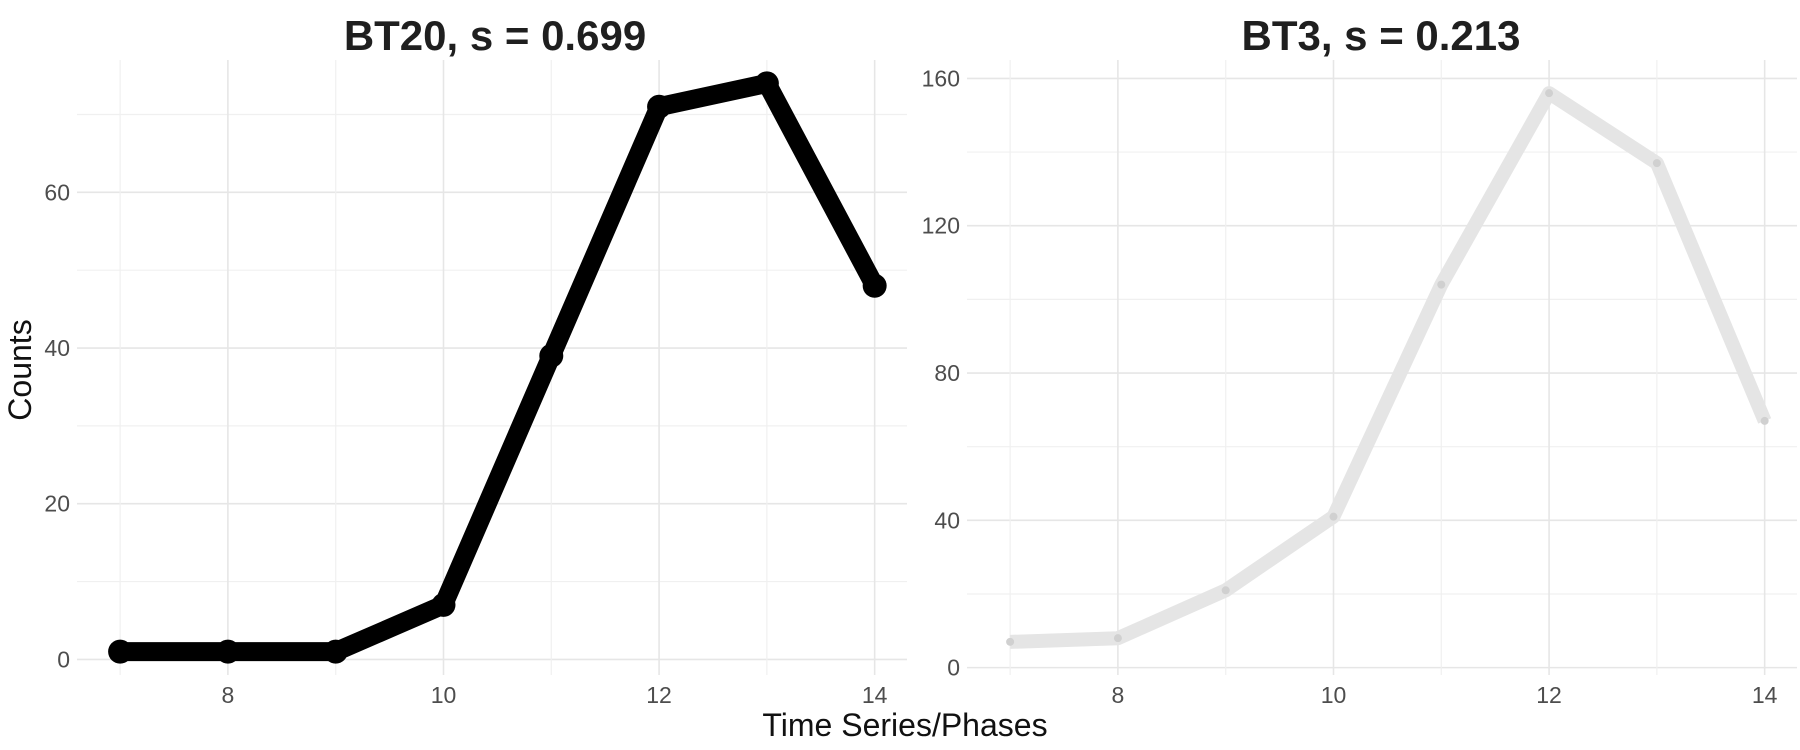 The width and height of the screenshot is (1800, 750). What do you see at coordinates (941, 78) in the screenshot?
I see `y-tick-label: 160` at bounding box center [941, 78].